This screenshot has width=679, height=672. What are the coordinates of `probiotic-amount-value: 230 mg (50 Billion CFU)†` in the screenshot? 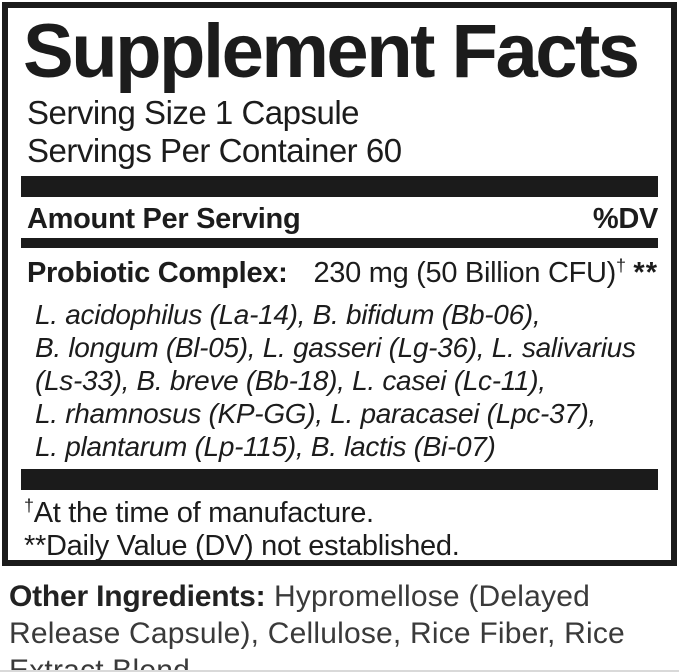 It's located at (469, 272).